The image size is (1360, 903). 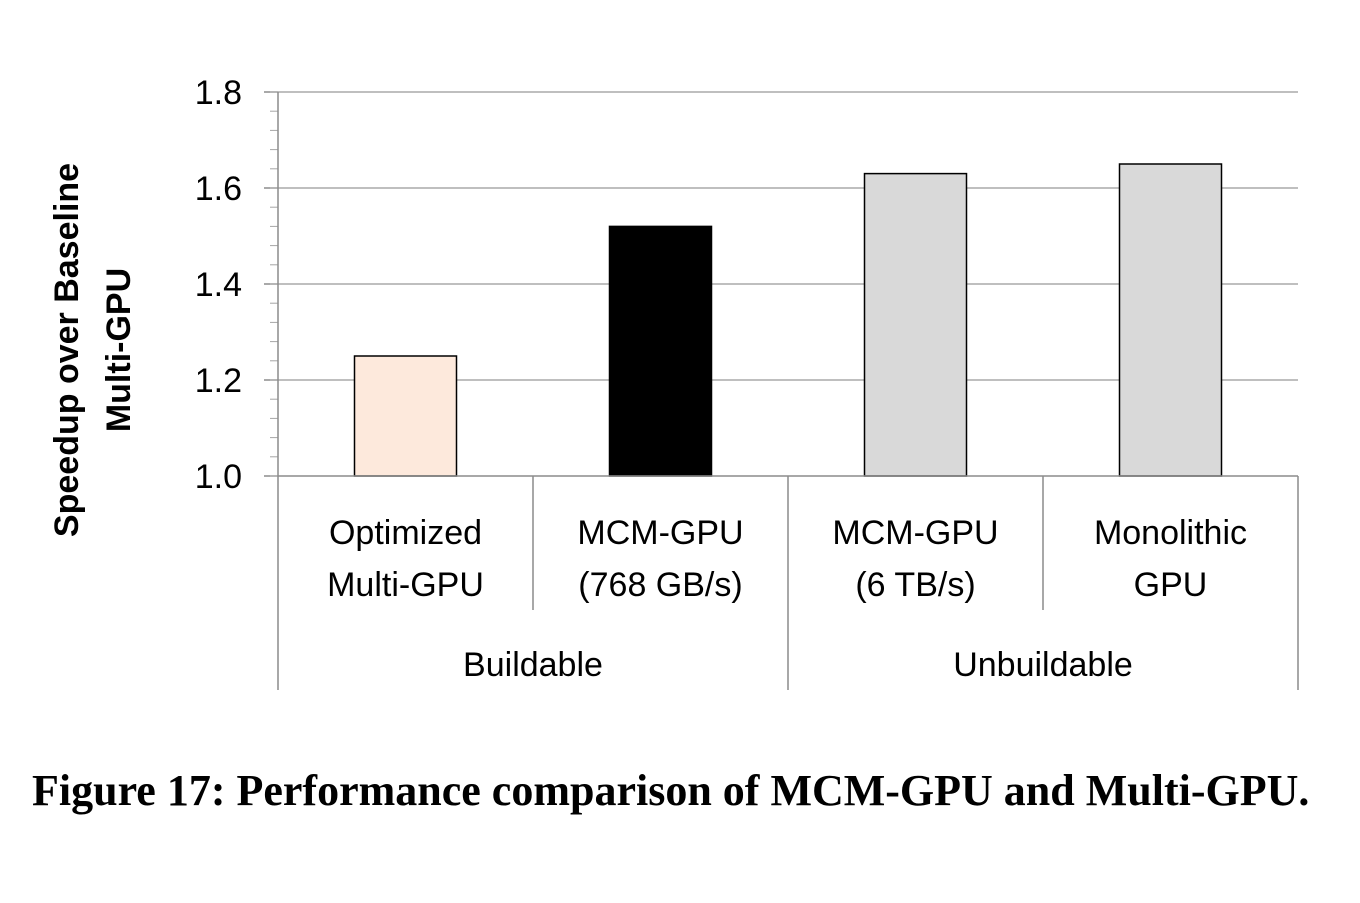 I want to click on group-label: Buildable, so click(x=533, y=665).